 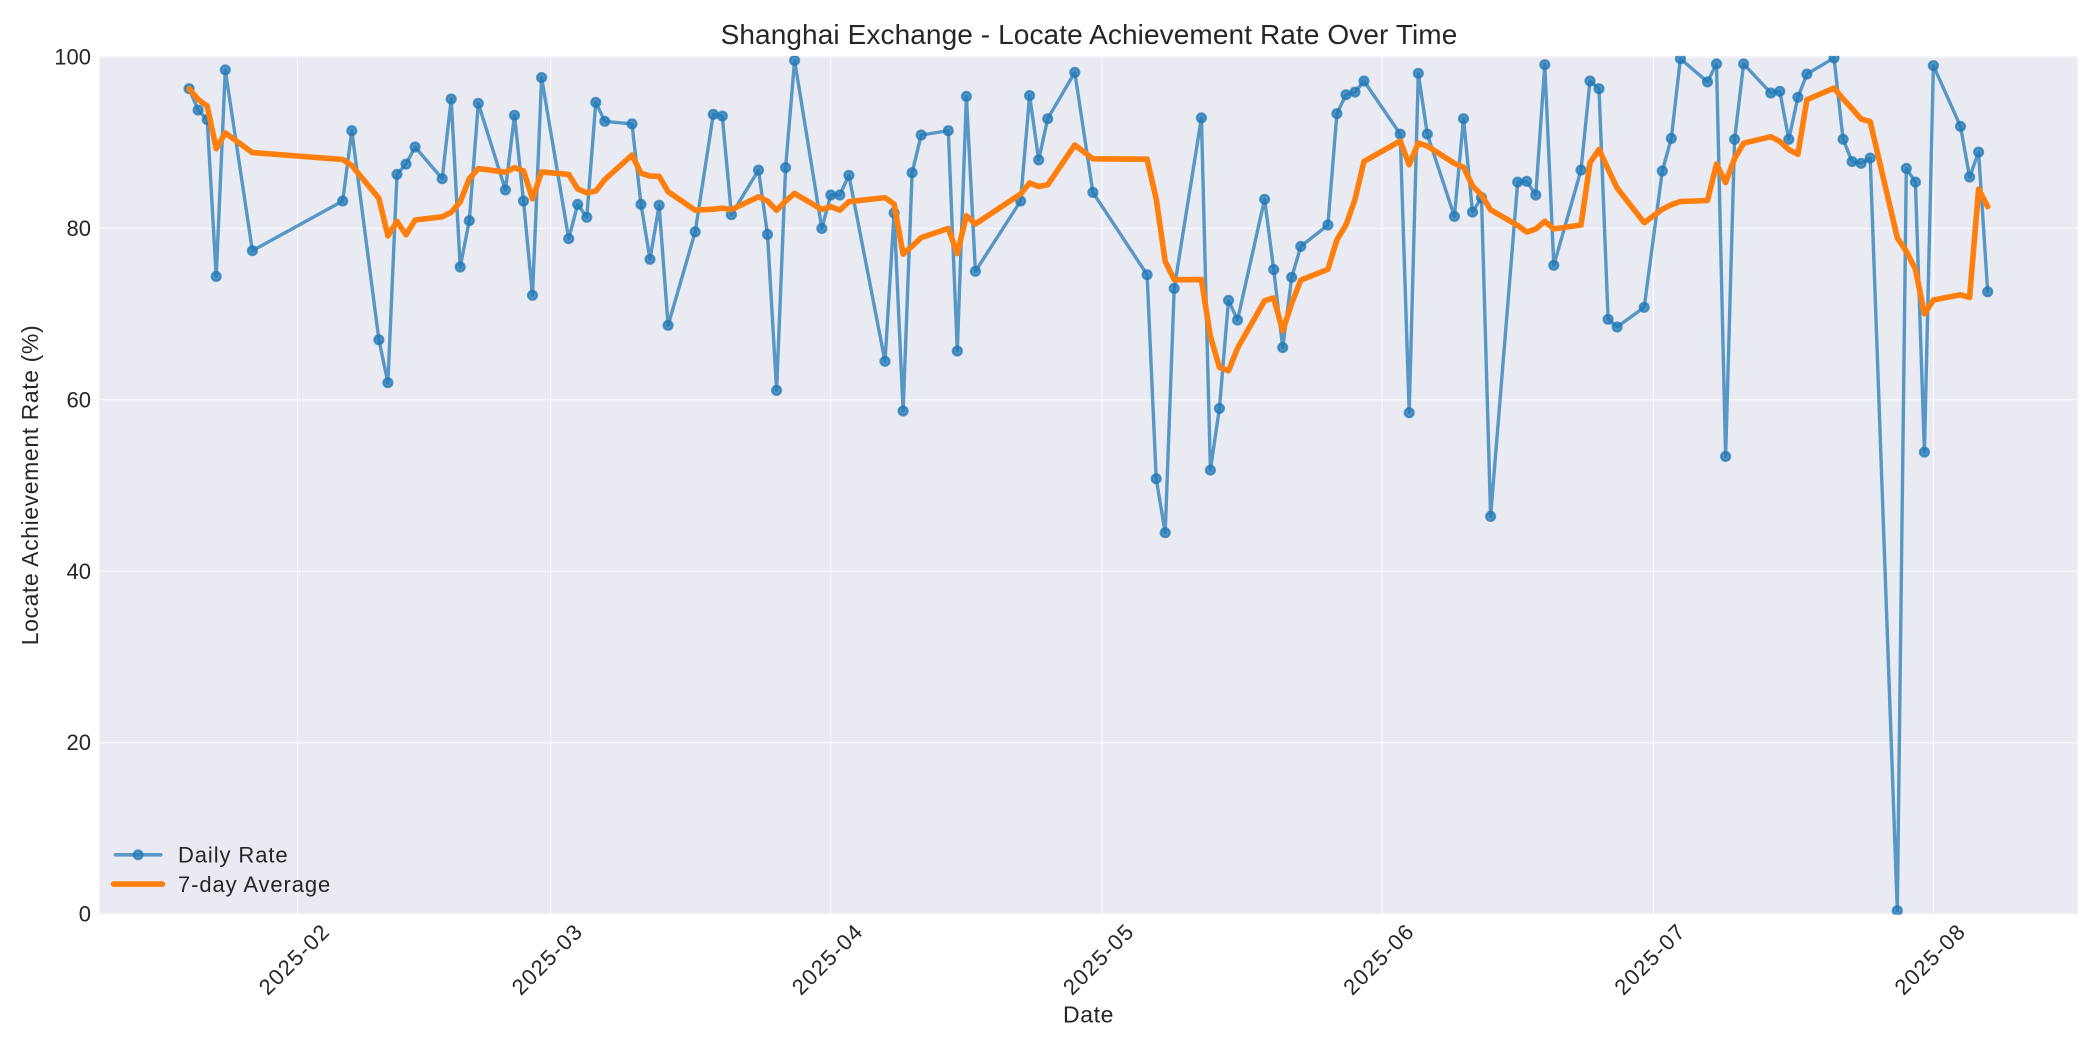 I want to click on svg-text: 60, so click(x=79, y=399).